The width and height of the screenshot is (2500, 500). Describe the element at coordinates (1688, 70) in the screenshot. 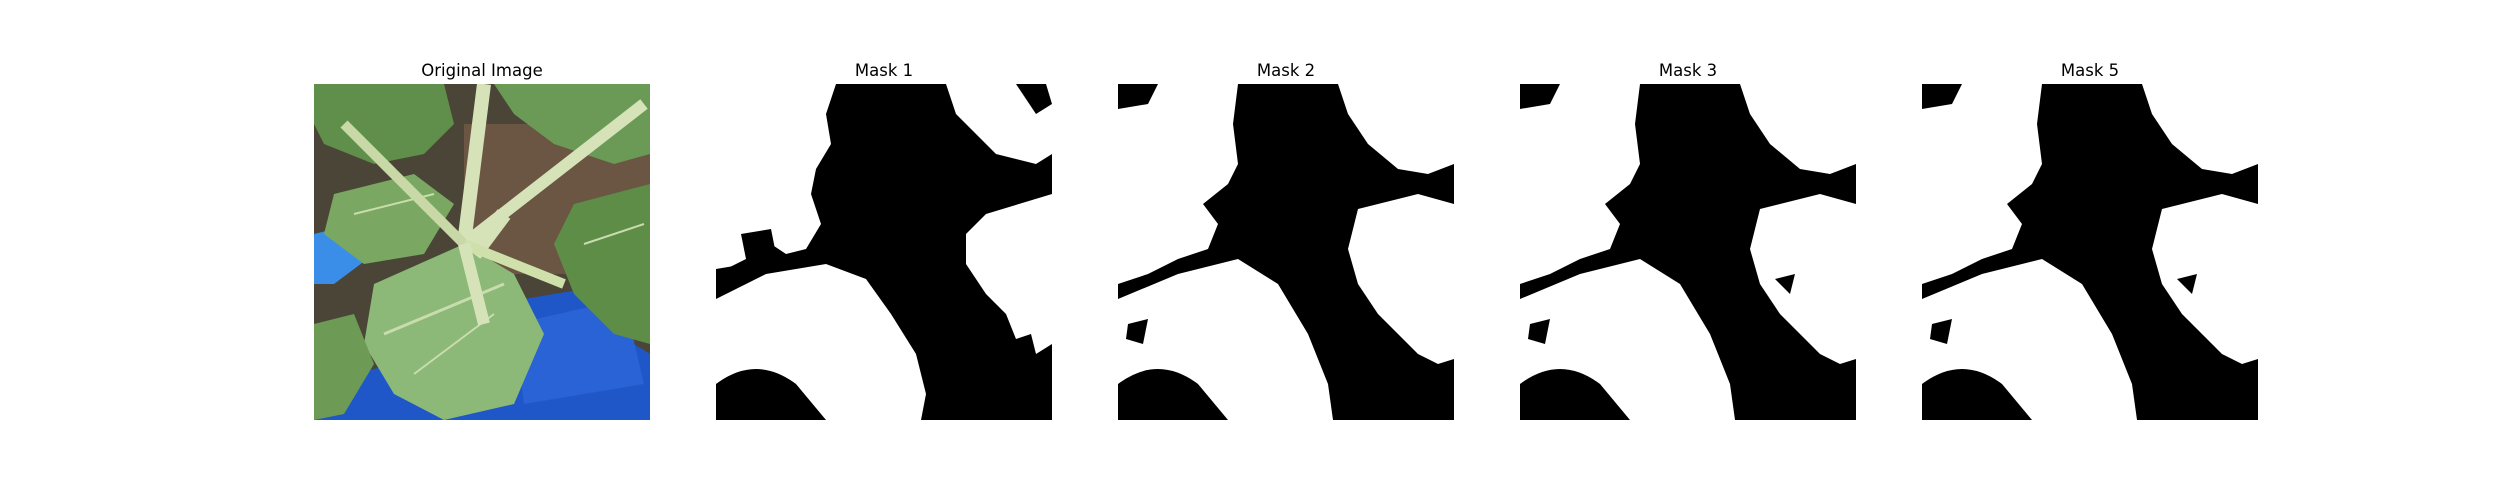

I see `panel-title: Mask 3` at that location.